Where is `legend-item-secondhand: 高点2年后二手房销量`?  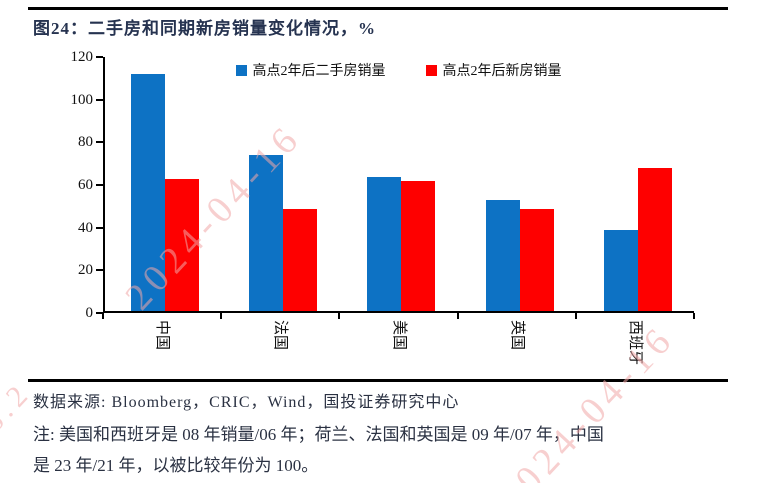 legend-item-secondhand: 高点2年后二手房销量 is located at coordinates (310, 70).